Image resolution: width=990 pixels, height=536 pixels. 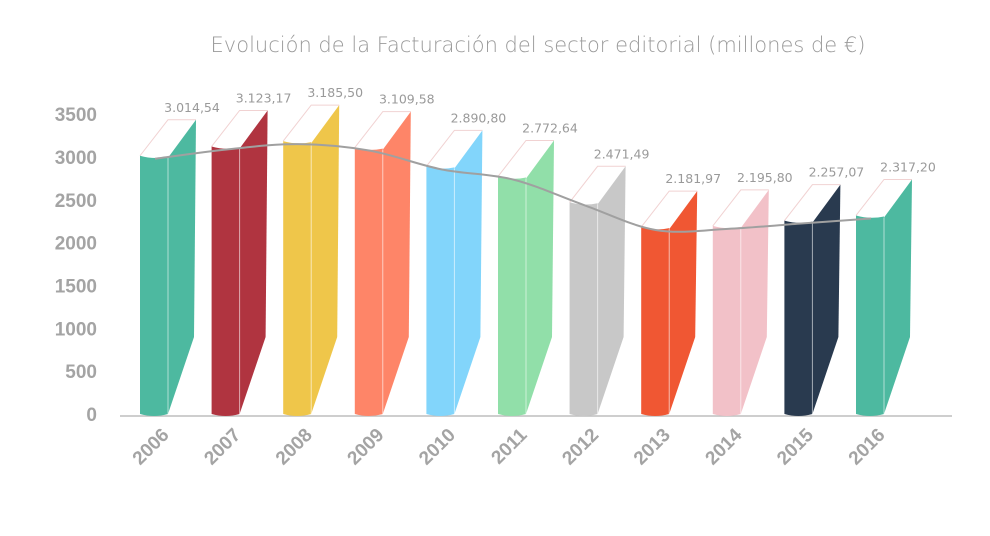 What do you see at coordinates (693, 178) in the screenshot?
I see `data-label: 2.181,97` at bounding box center [693, 178].